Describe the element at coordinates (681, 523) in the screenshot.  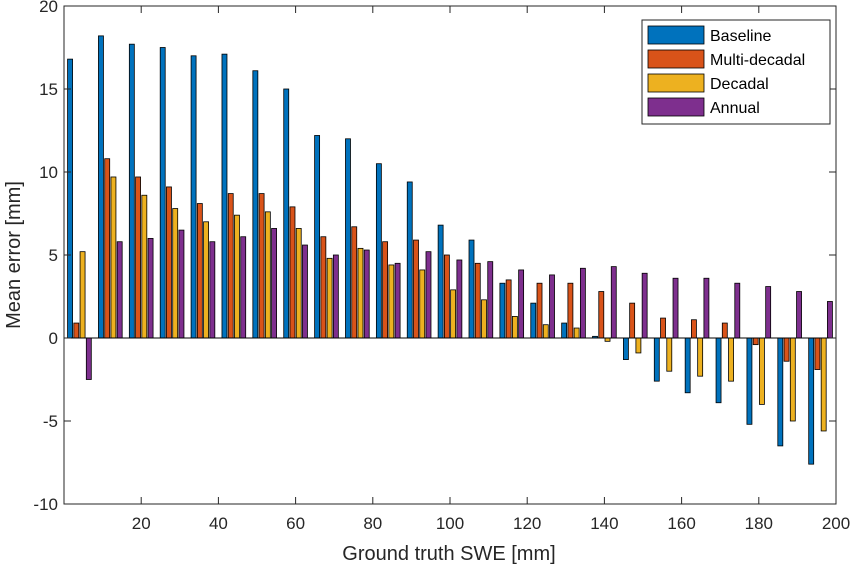
I see `x-tick-label: 160` at that location.